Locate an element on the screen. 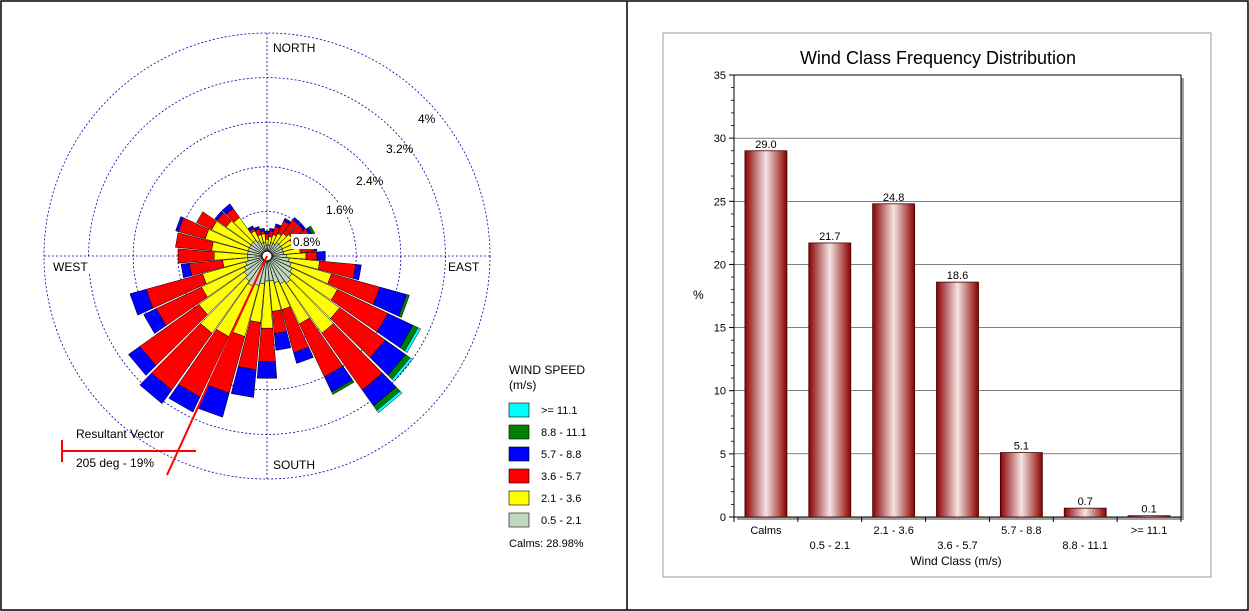 This screenshot has width=1249, height=611. south-label-bg is located at coordinates (294, 464).